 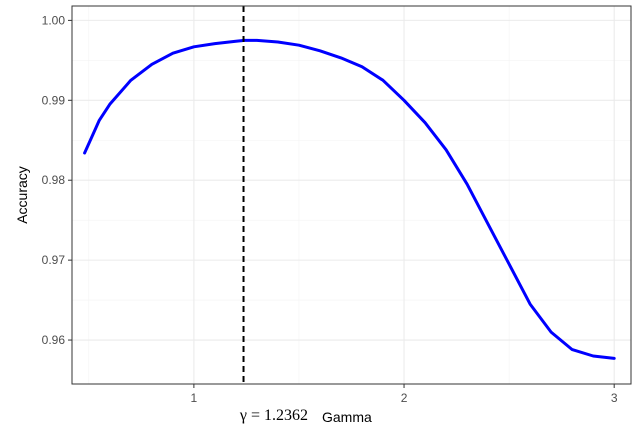 I want to click on y-axis-title: Accuracy, so click(x=22, y=195).